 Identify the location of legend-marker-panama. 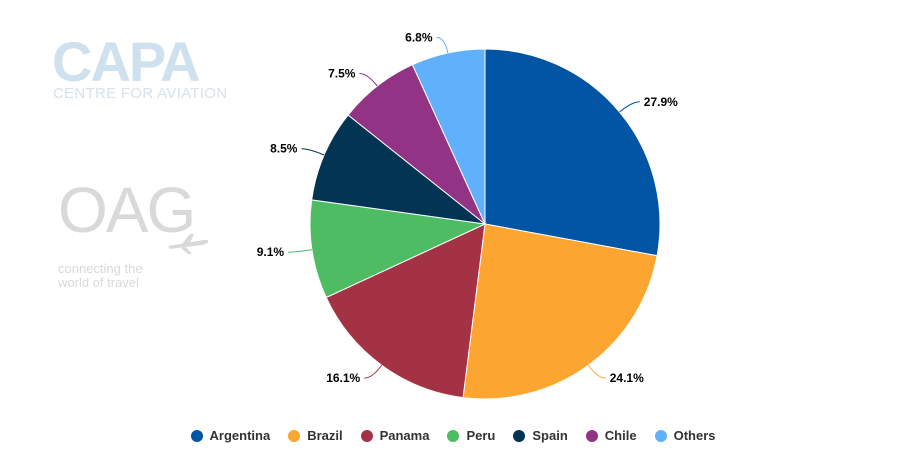
(366, 435).